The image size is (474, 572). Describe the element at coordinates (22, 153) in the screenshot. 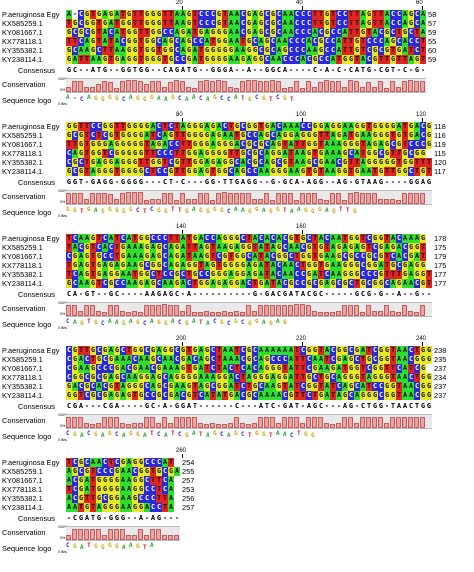

I see `sequence-name: KX778118.1` at that location.